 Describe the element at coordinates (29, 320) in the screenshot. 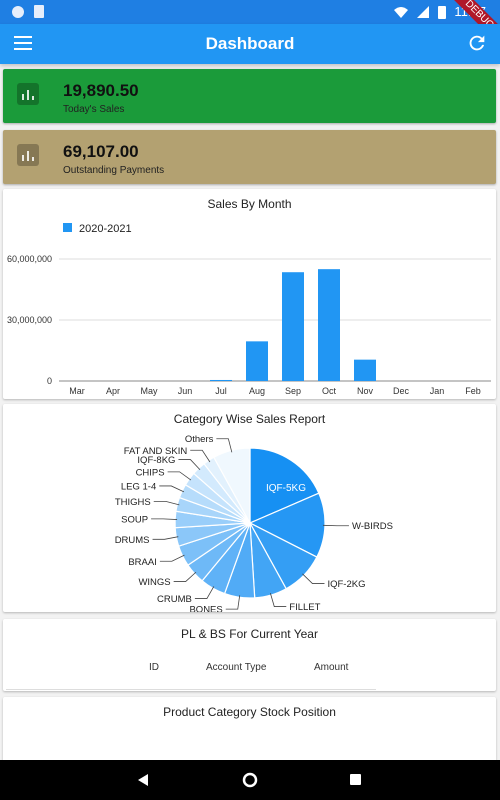

I see `y-tick-label: 30,000,000` at that location.